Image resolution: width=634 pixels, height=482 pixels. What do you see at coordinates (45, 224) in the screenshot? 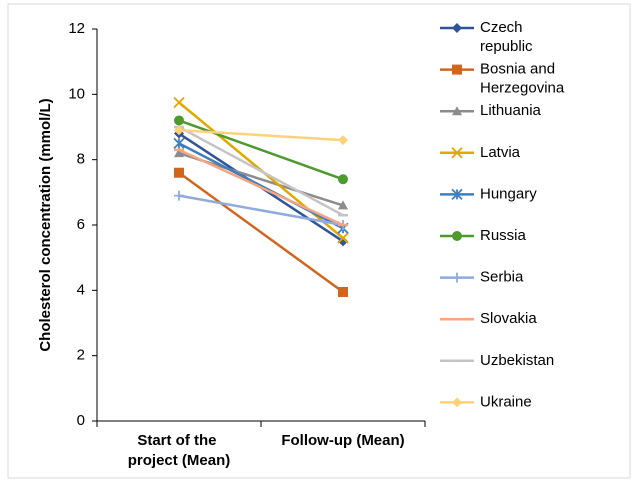
I see `y-axis-label: Cholesterol concentration (mmol/L)` at bounding box center [45, 224].